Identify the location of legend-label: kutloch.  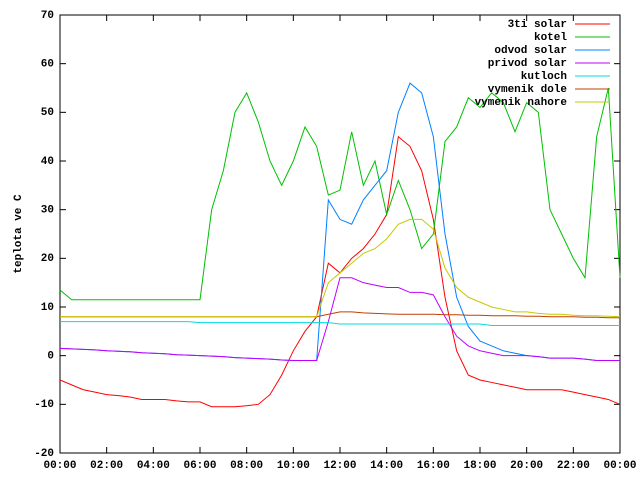
(544, 77).